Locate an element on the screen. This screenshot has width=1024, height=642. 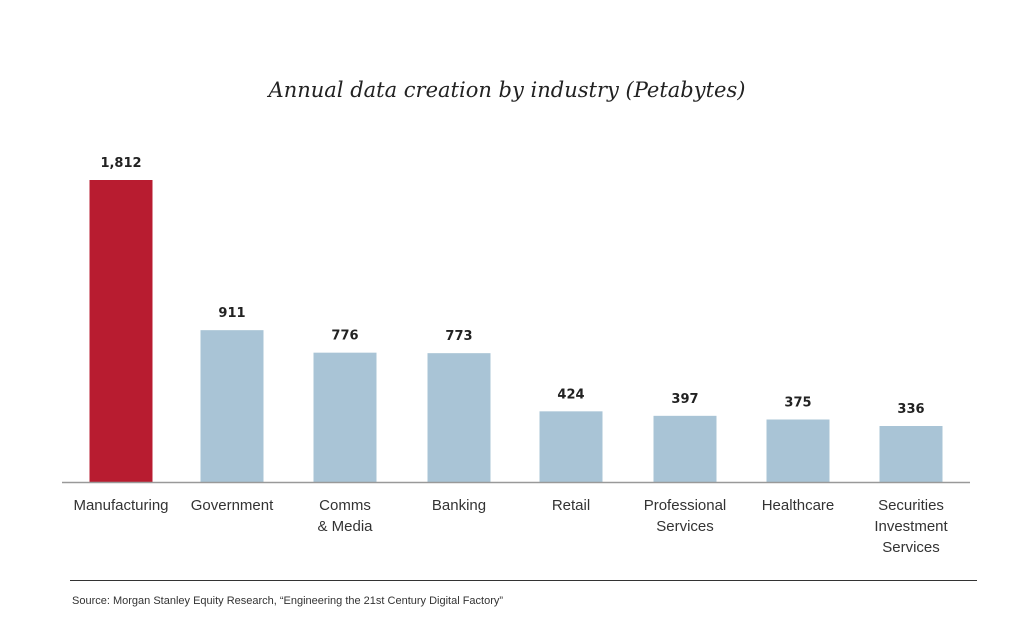
category-label: Manufacturing is located at coordinates (120, 505).